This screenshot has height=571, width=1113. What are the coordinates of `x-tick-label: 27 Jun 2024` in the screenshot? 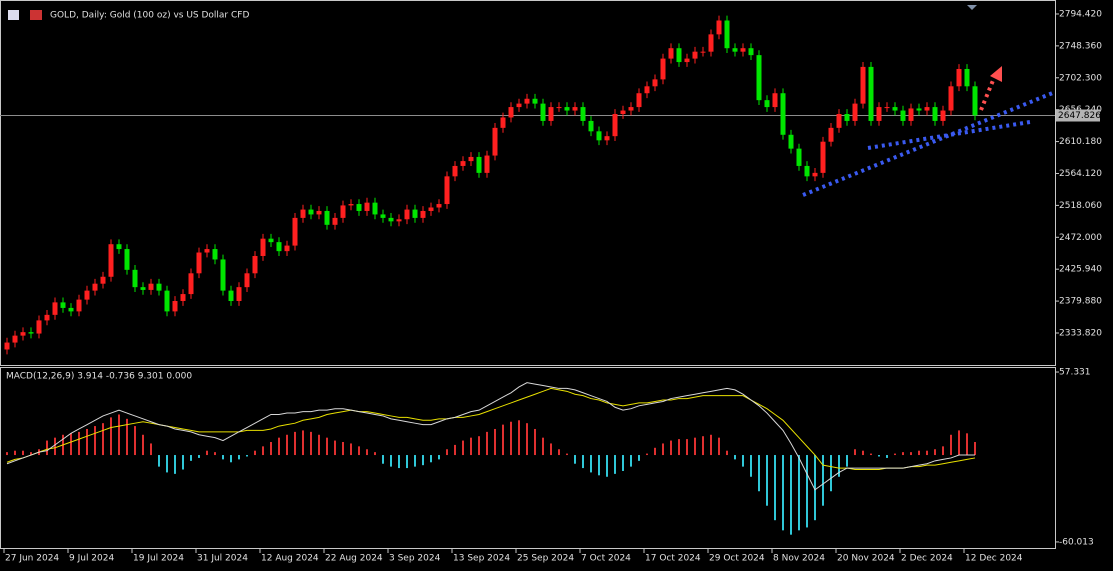 It's located at (32, 559).